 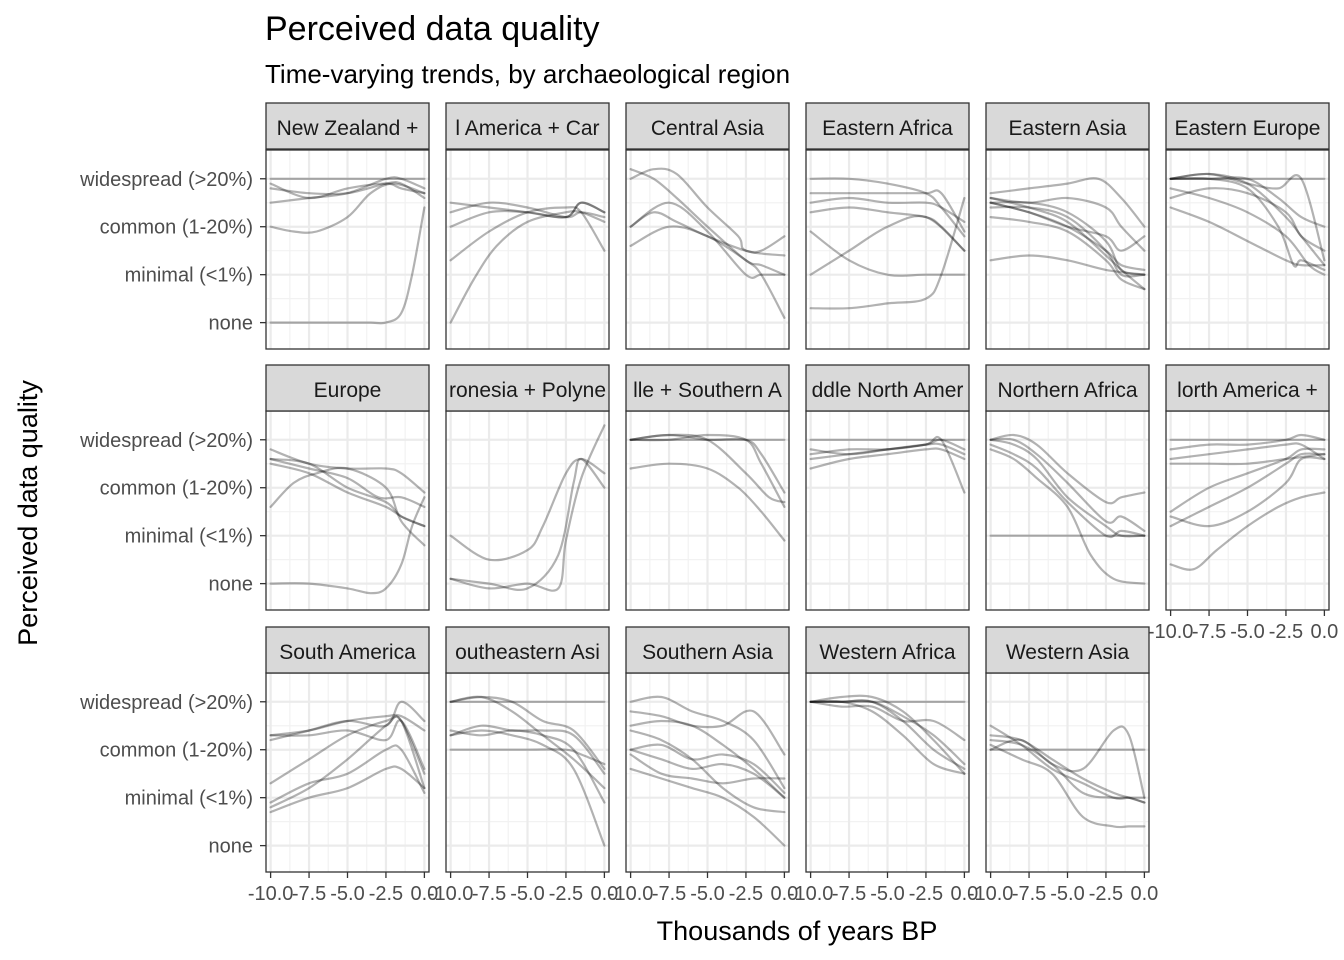 I want to click on facet-panel: Eastern Africa, so click(x=887, y=226).